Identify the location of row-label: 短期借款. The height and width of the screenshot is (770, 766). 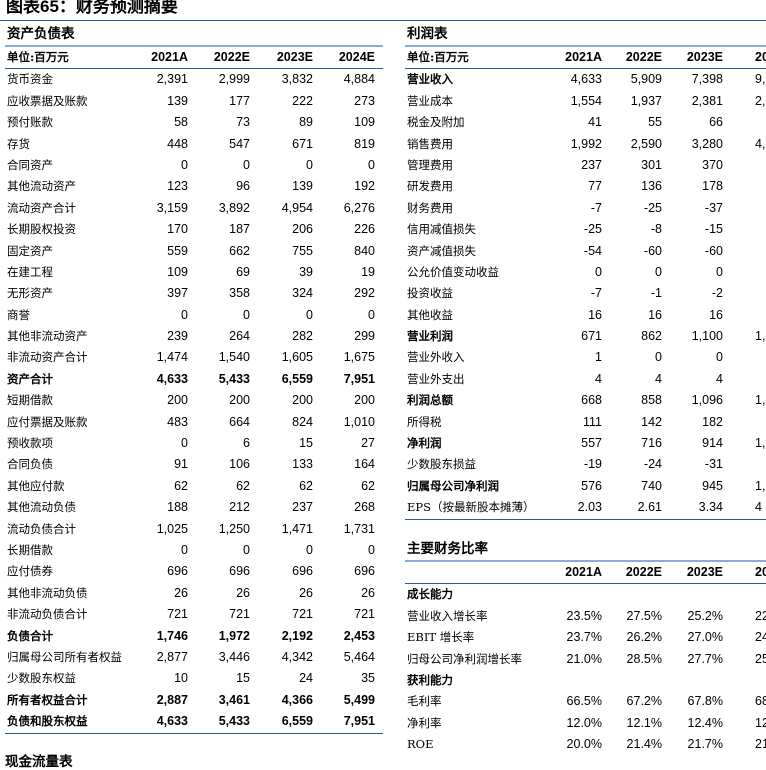
(30, 400).